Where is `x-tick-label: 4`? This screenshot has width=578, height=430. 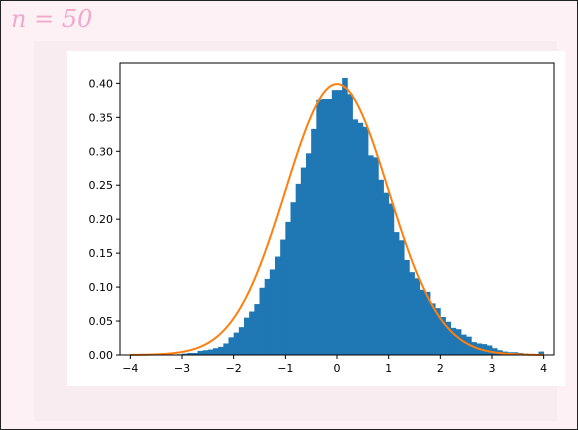
x-tick-label: 4 is located at coordinates (543, 368).